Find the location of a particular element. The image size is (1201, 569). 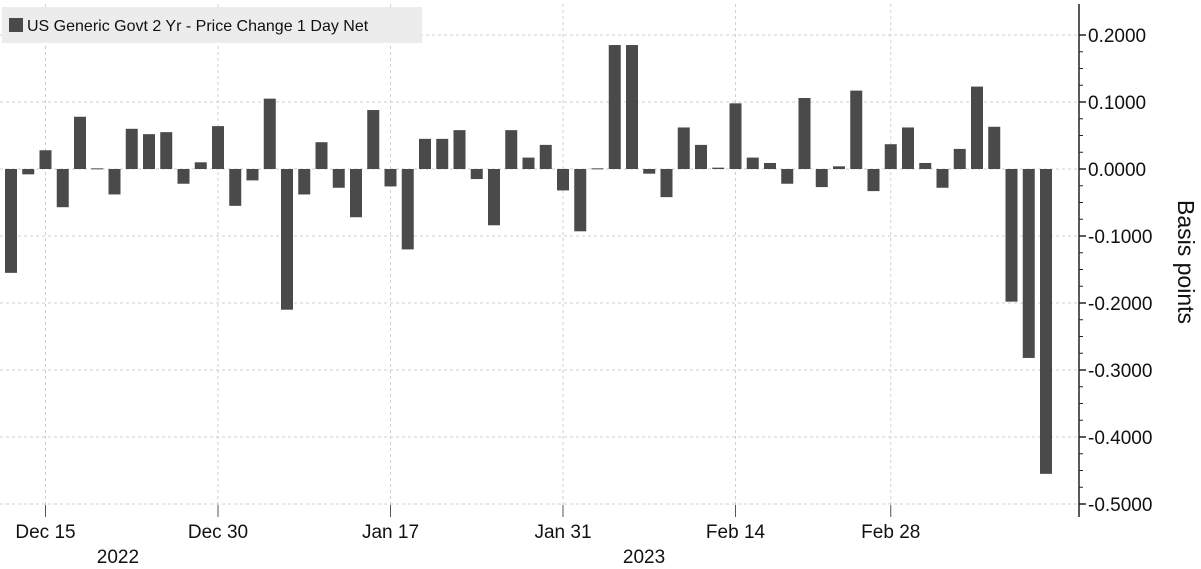

legend-box is located at coordinates (212, 25).